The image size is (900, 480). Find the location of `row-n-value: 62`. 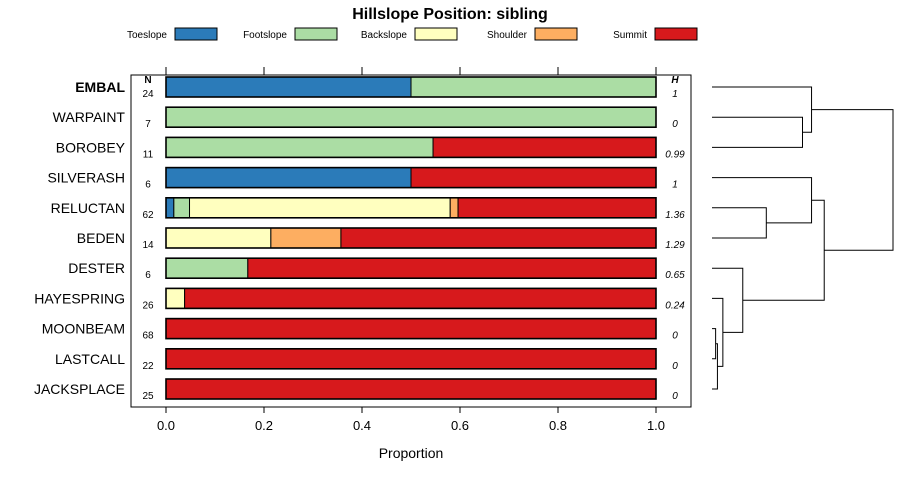

row-n-value: 62 is located at coordinates (148, 215).